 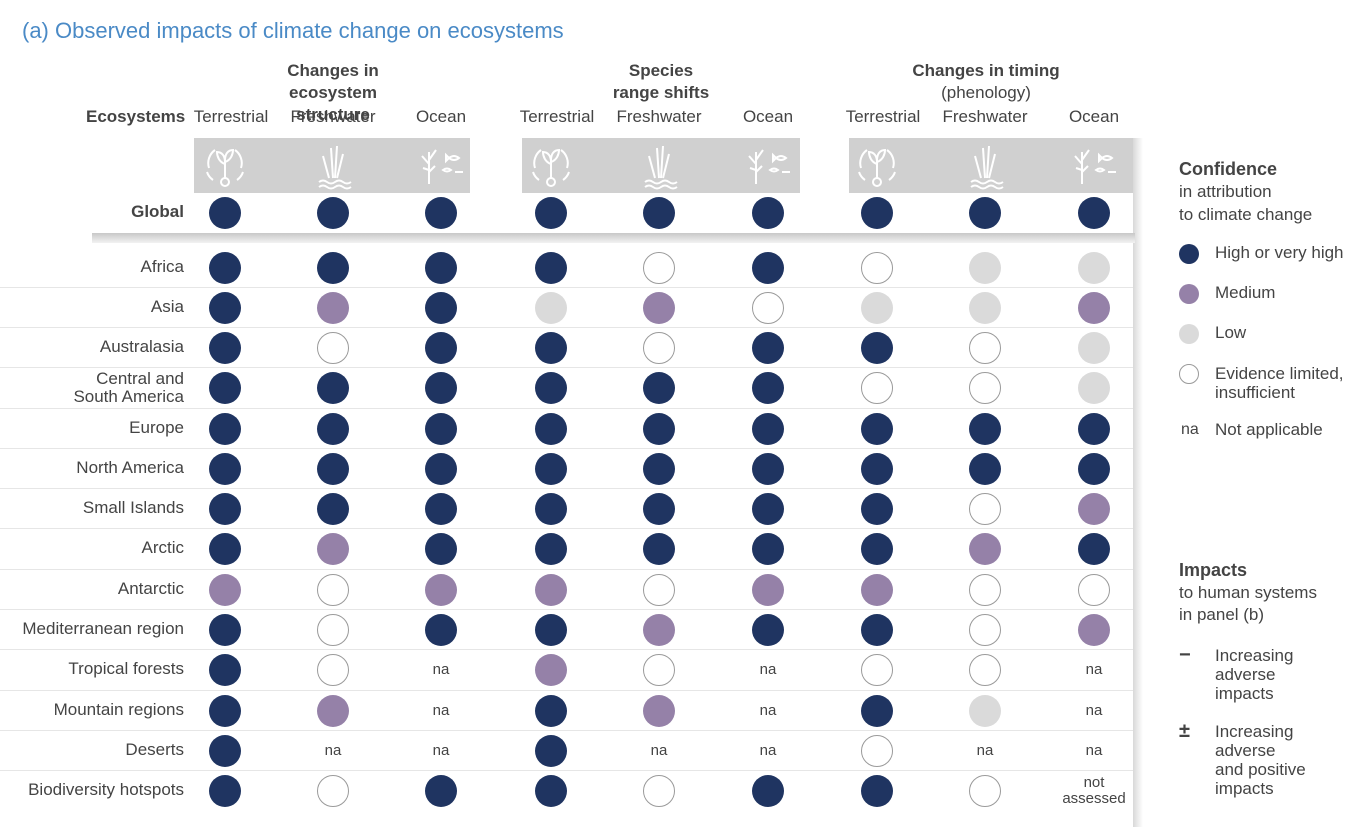 I want to click on row-label: Global, so click(x=157, y=211).